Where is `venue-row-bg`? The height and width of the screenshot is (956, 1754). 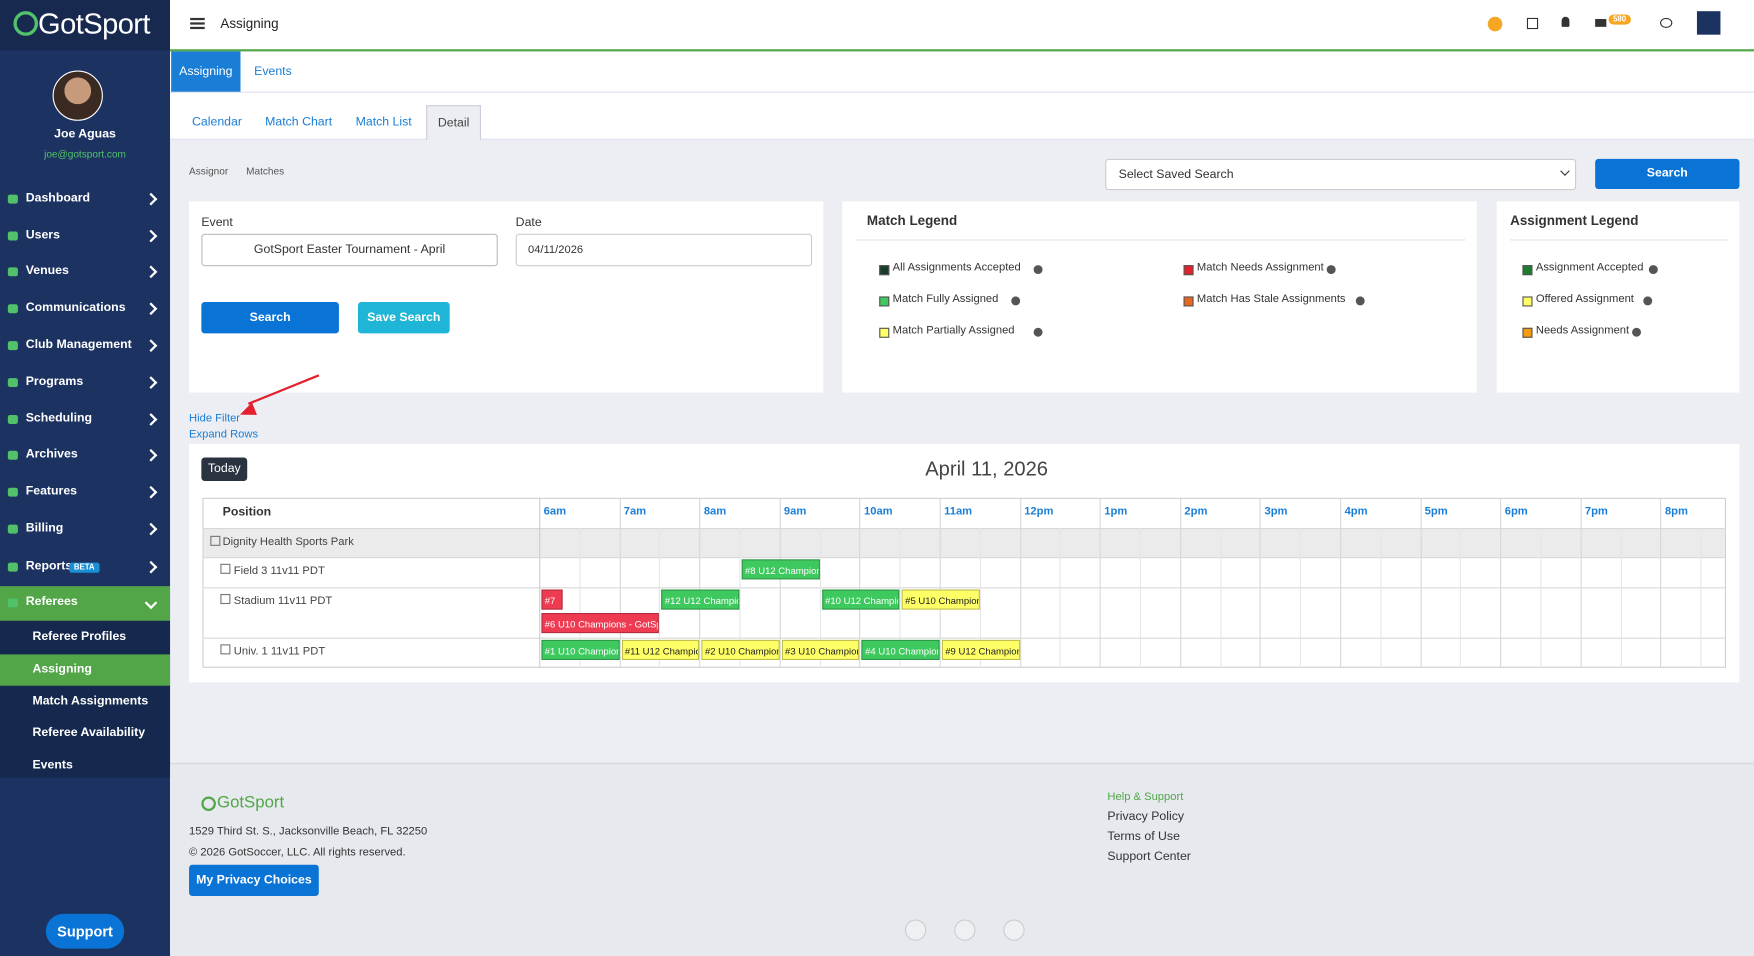 venue-row-bg is located at coordinates (964, 542).